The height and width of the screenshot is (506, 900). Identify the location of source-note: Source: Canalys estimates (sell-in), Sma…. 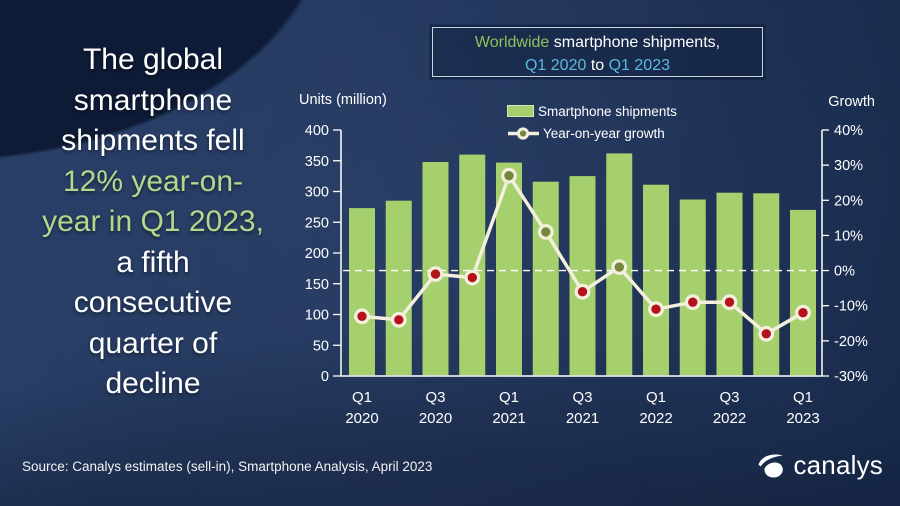
(227, 466).